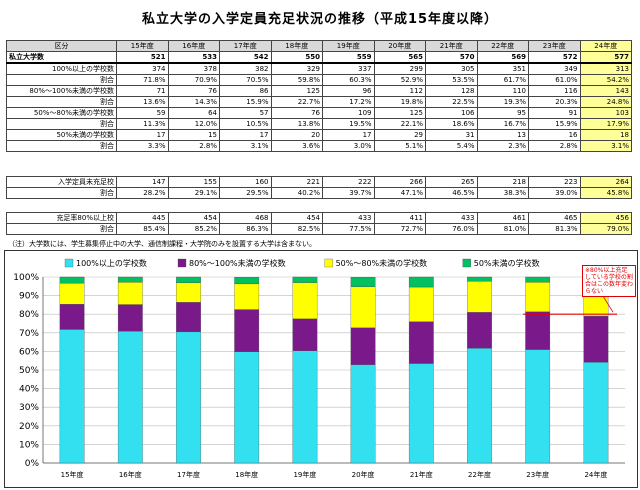  Describe the element at coordinates (451, 182) in the screenshot. I see `table-cell: 265` at that location.